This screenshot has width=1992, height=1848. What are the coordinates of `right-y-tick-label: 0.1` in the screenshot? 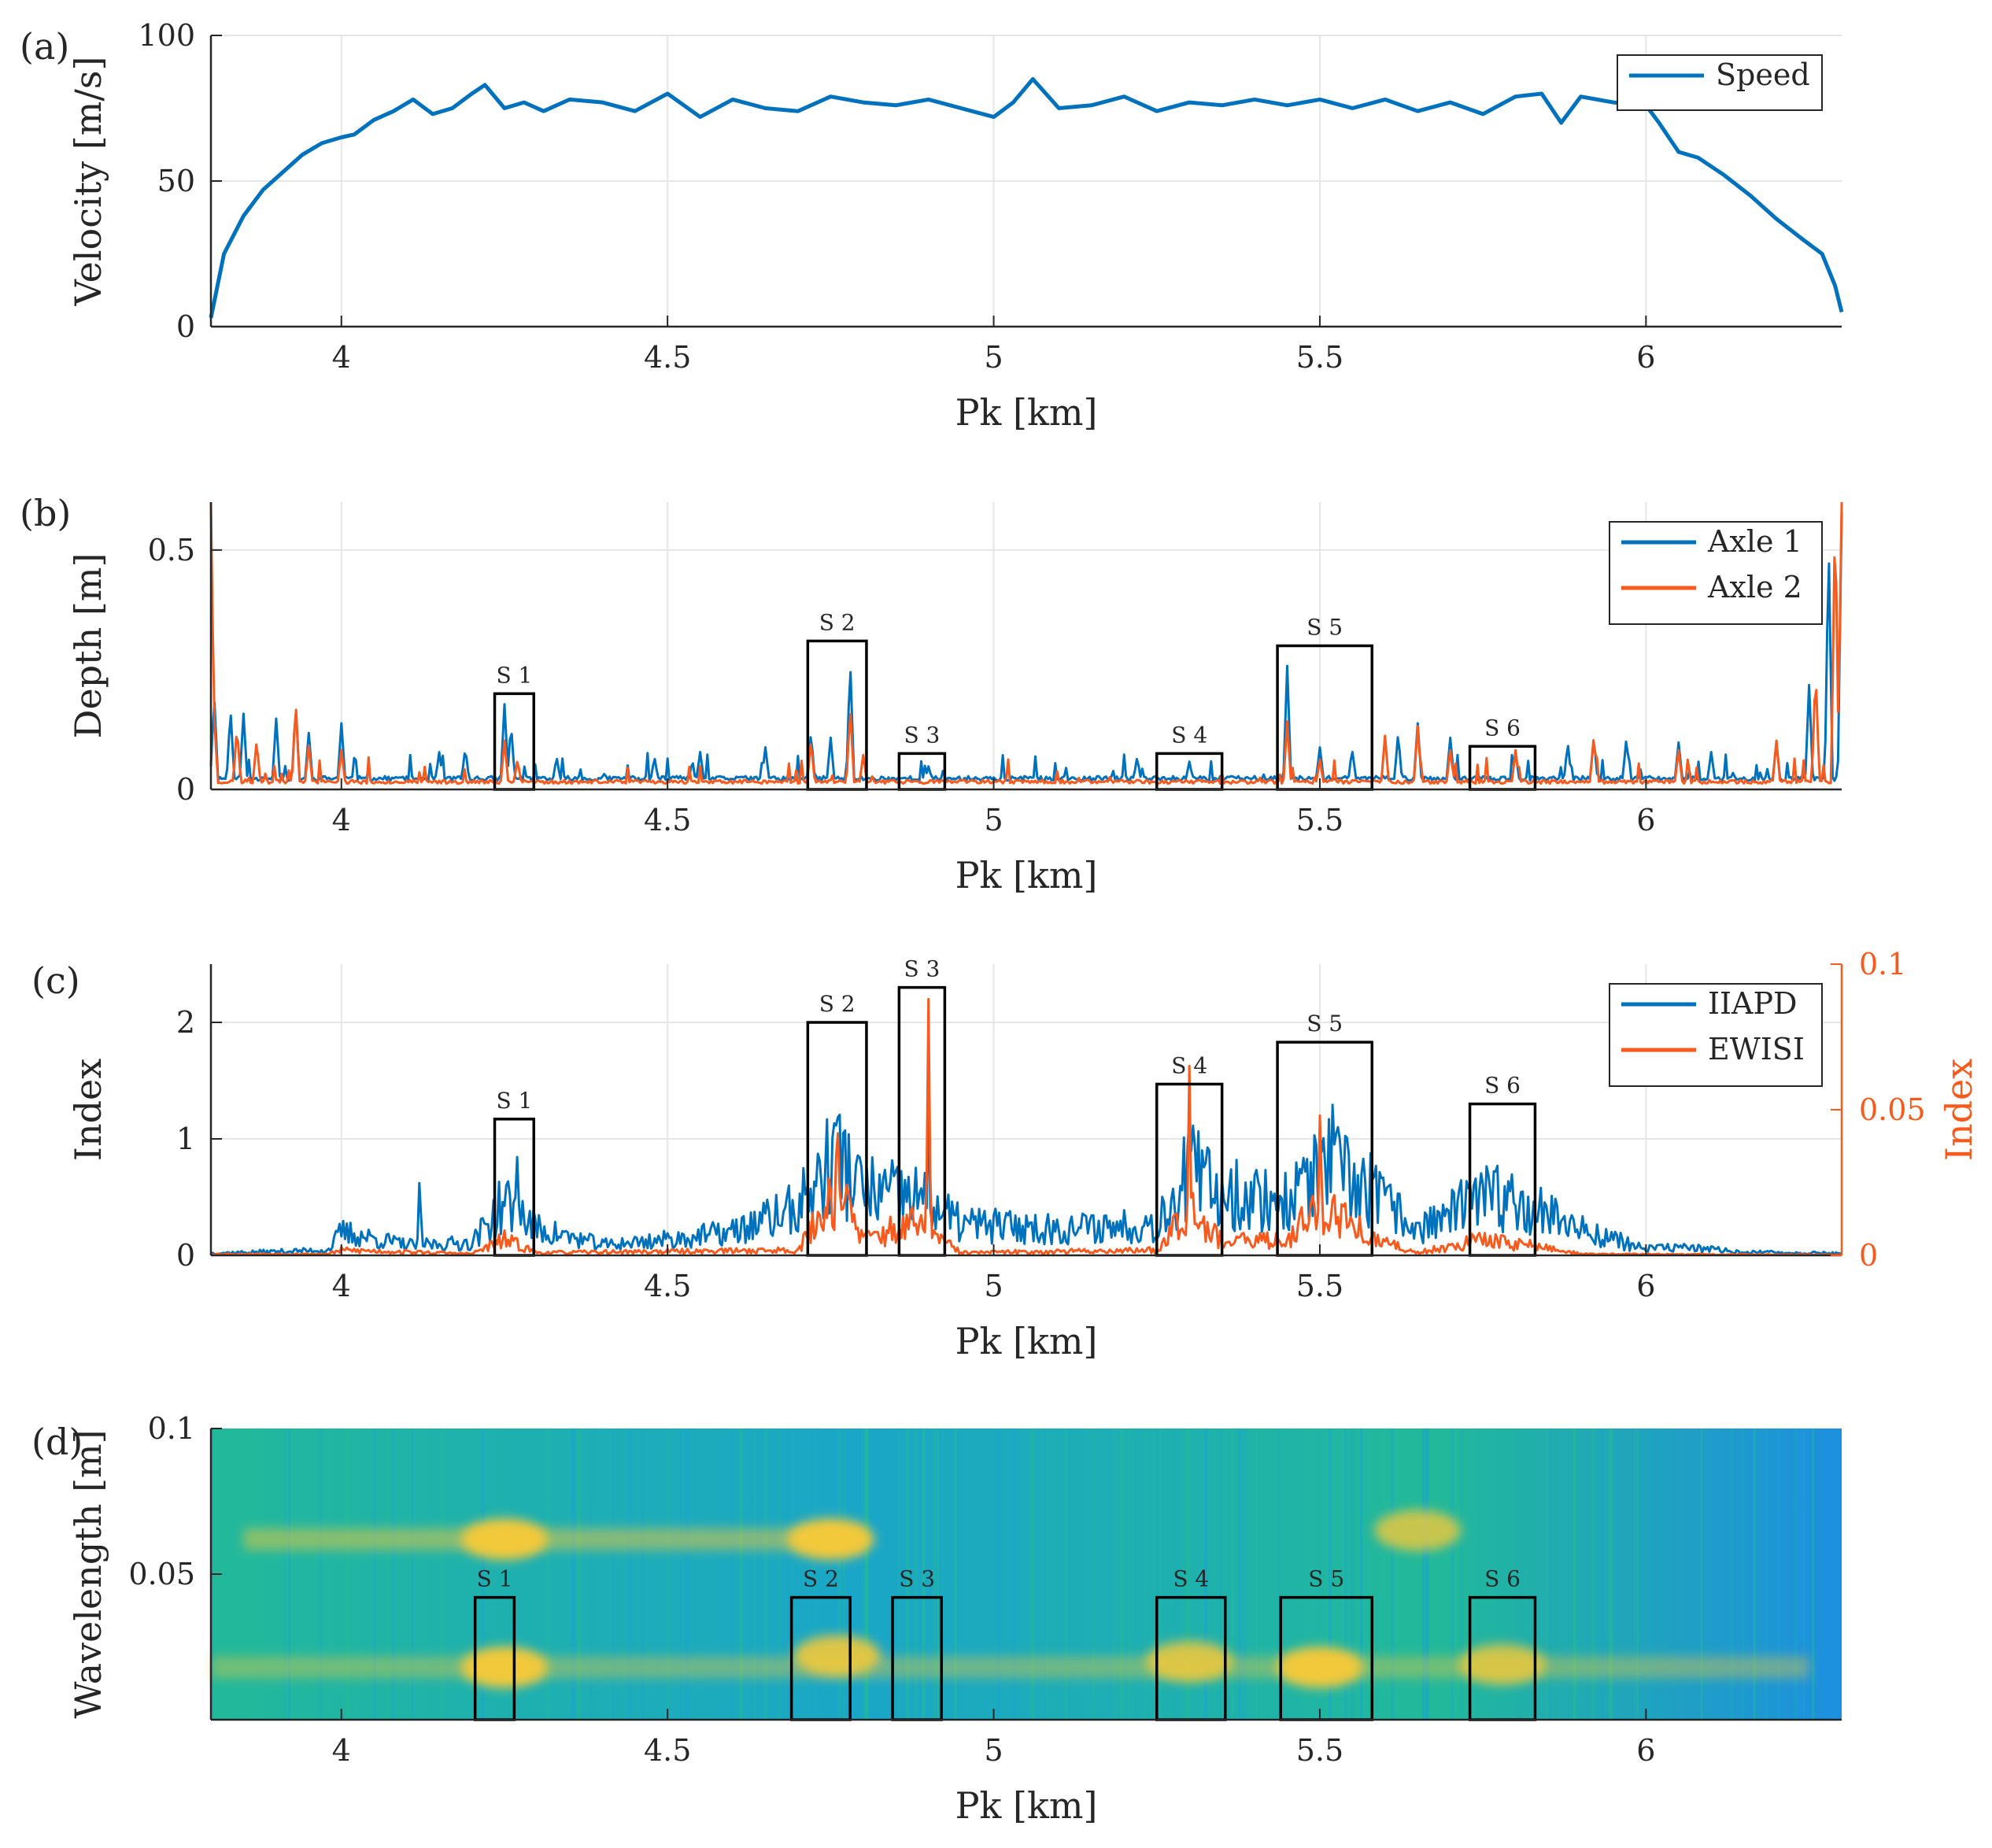 It's located at (1883, 964).